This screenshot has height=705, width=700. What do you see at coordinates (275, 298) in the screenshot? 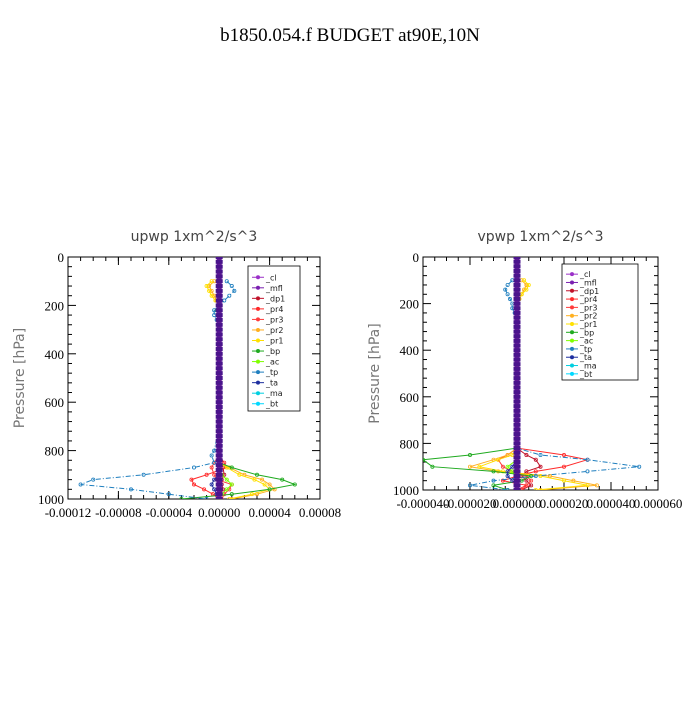
I see `legend-label: _dp1` at bounding box center [275, 298].